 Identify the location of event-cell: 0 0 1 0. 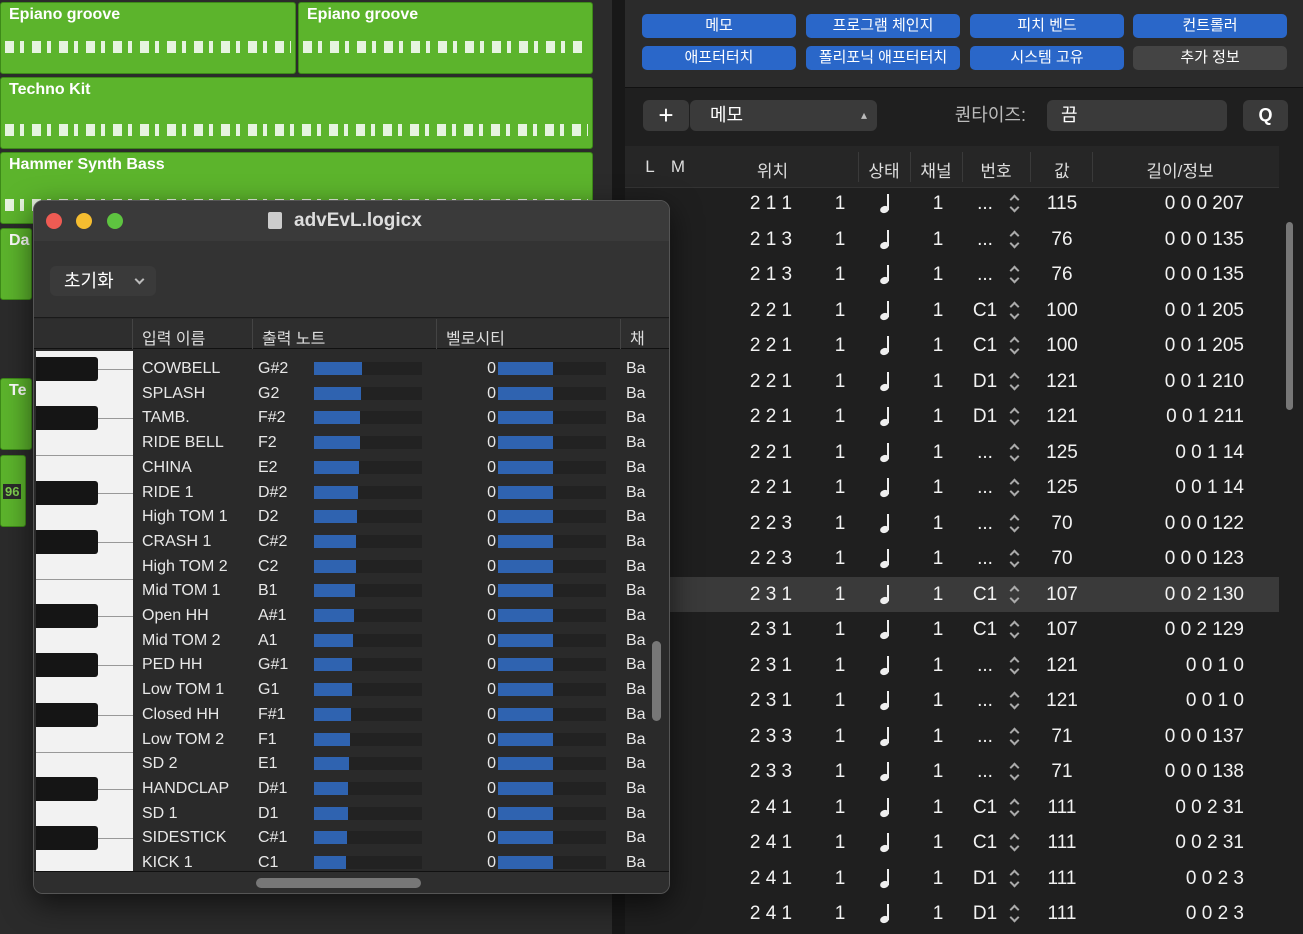
(1214, 665).